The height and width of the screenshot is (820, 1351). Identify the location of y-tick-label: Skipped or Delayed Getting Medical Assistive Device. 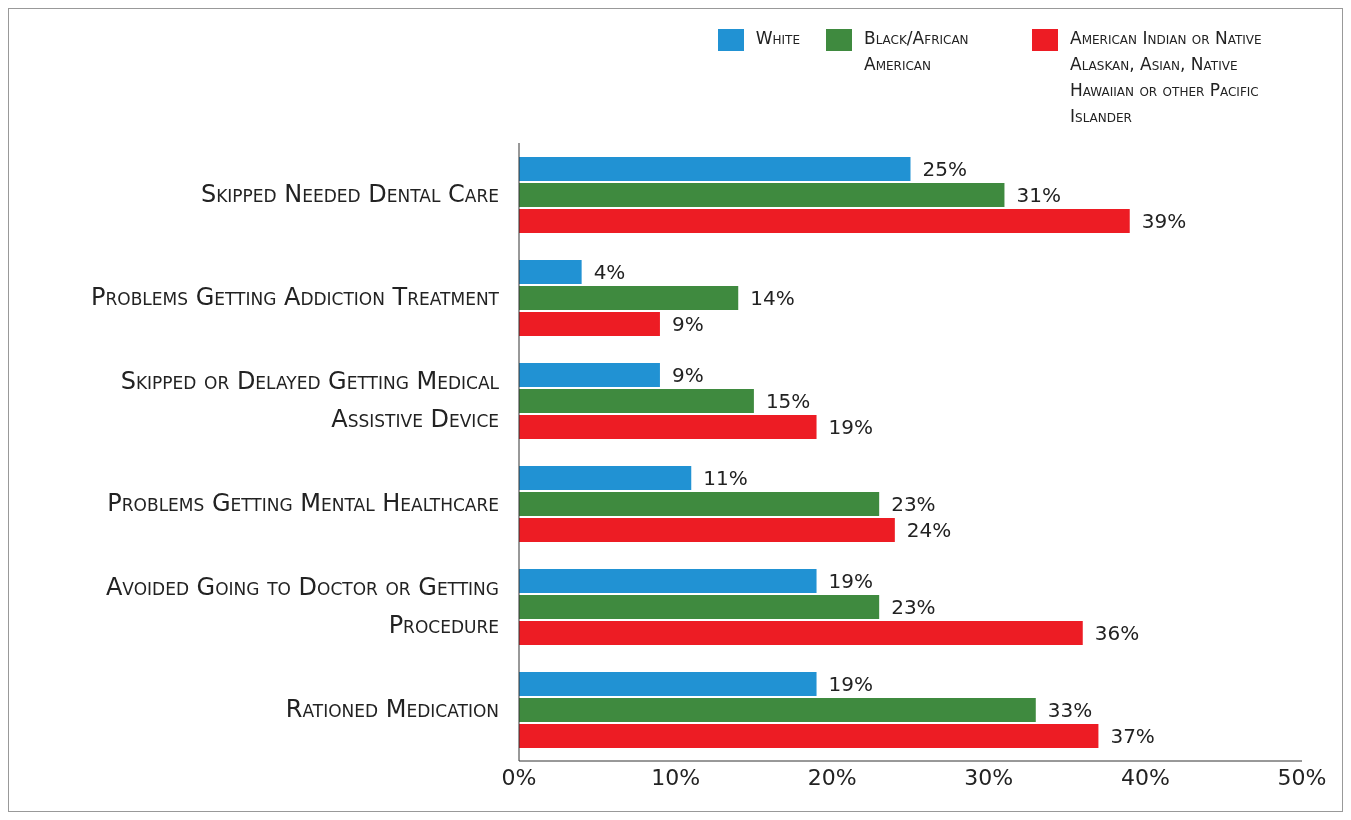
(310, 399).